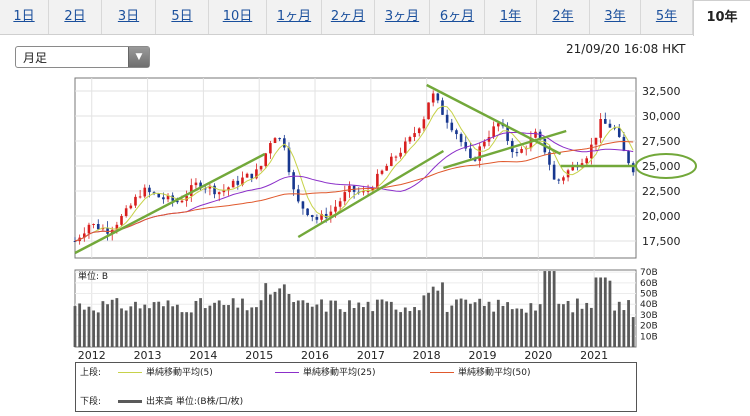 This screenshot has width=750, height=416. What do you see at coordinates (203, 355) in the screenshot?
I see `x-tick-label: 2014` at bounding box center [203, 355].